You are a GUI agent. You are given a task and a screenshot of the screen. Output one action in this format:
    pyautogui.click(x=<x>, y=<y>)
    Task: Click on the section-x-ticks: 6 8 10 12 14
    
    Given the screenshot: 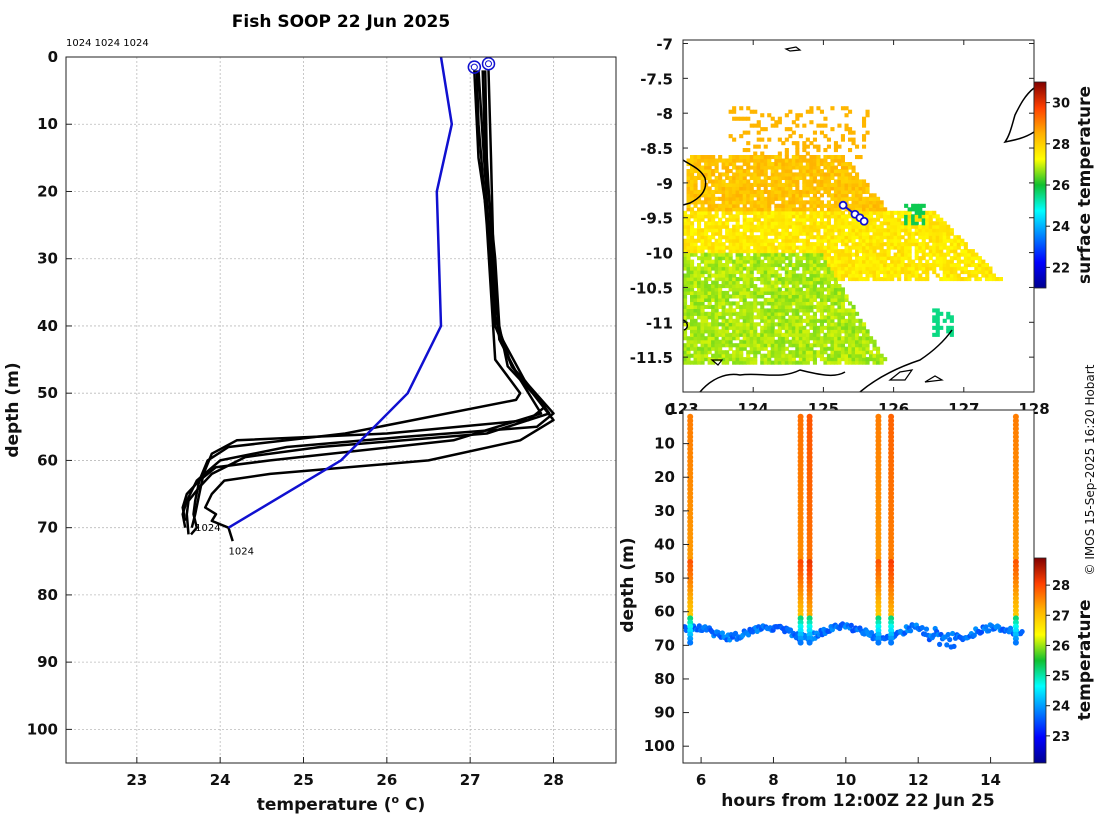 What is the action you would take?
    pyautogui.click(x=848, y=773)
    